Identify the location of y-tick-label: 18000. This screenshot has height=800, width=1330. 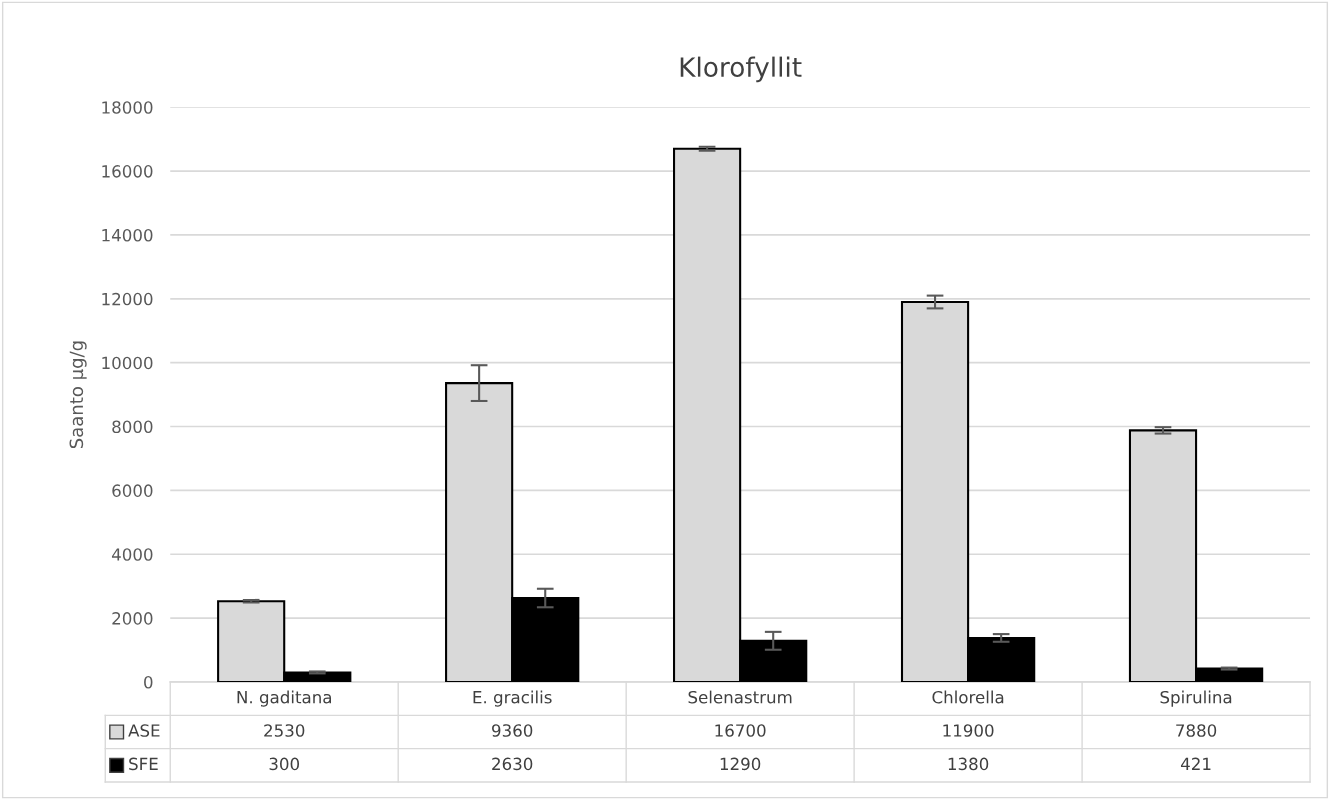
(127, 107).